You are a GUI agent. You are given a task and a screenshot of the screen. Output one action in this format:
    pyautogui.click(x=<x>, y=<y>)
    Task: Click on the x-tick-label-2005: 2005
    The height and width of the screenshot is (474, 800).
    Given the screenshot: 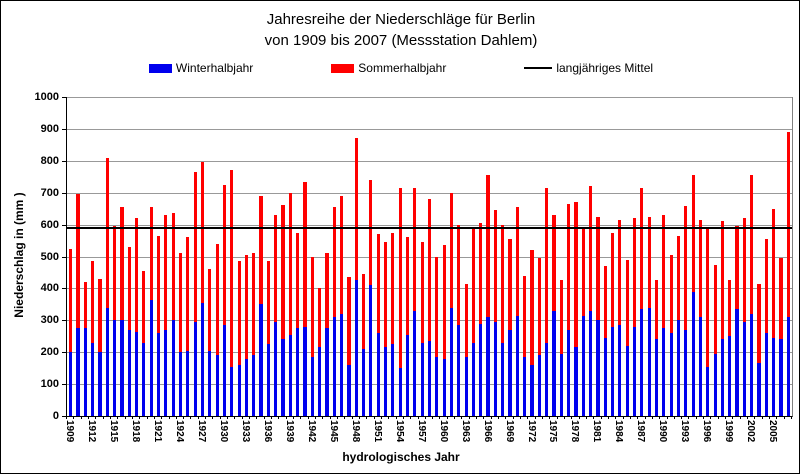 What is the action you would take?
    pyautogui.click(x=773, y=431)
    